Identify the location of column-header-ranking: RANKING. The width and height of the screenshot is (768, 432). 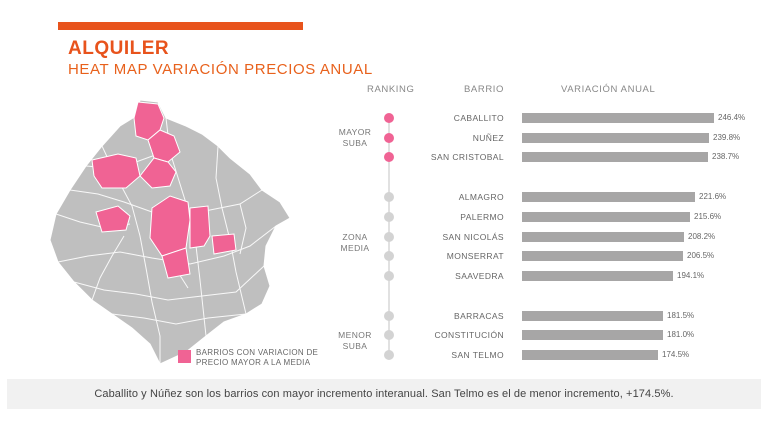
(391, 89).